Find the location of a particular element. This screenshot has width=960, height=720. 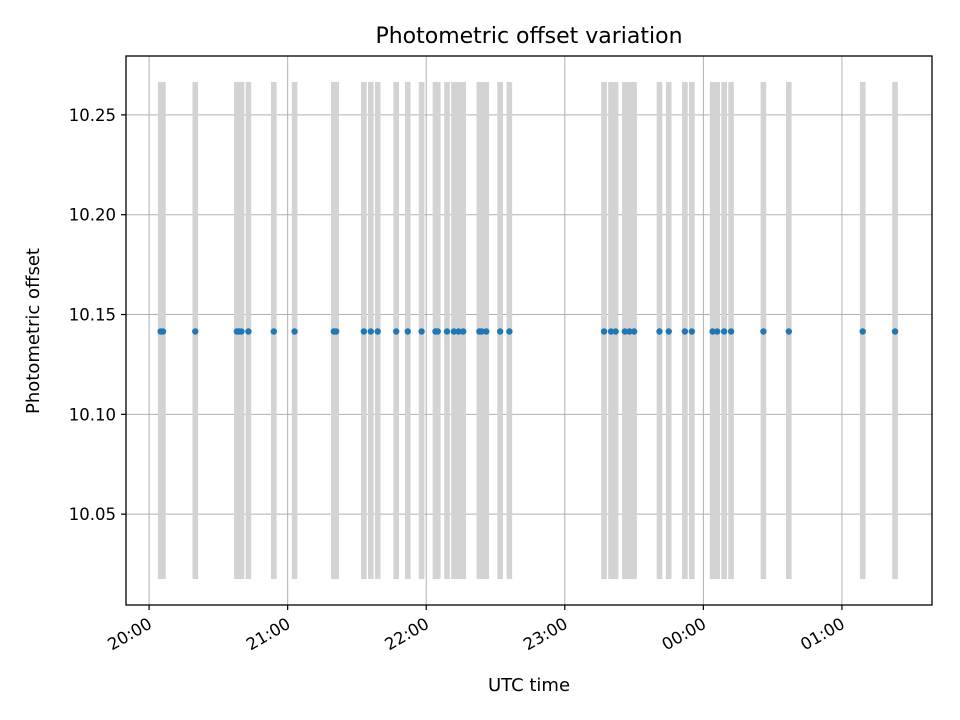

data-points is located at coordinates (528, 331).